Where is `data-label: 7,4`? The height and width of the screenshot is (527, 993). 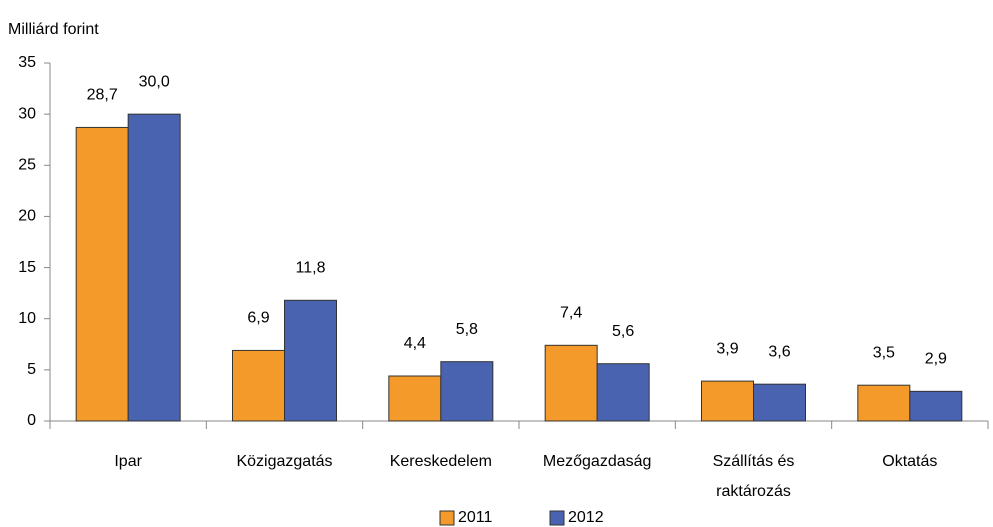 data-label: 7,4 is located at coordinates (571, 313).